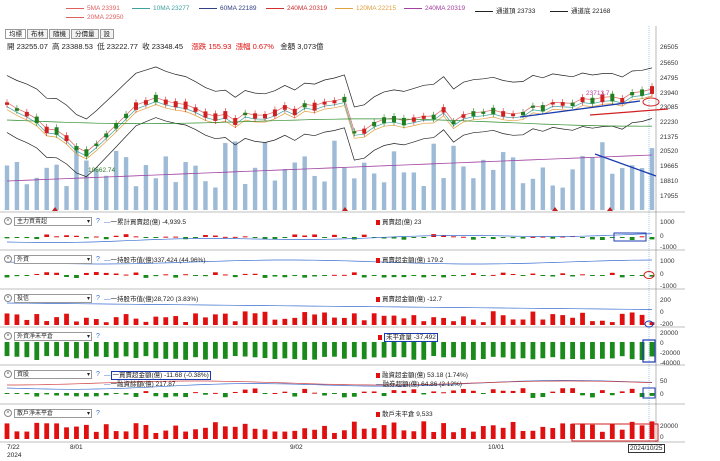  I want to click on tab-bollinger: 布林, so click(37, 34).